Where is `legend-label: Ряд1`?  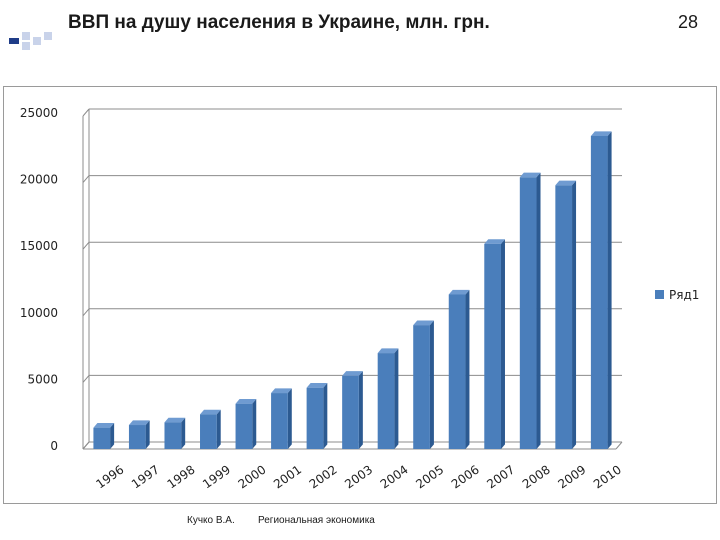
legend-label: Ряд1 is located at coordinates (684, 295).